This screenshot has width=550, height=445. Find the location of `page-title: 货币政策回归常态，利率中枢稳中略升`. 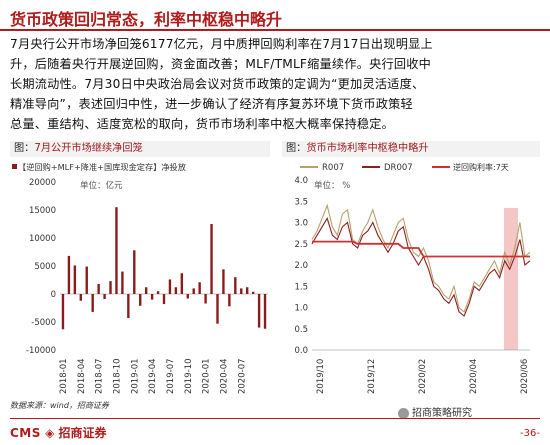

page-title: 货币政策回归常态，利率中枢稳中略升 is located at coordinates (146, 19).